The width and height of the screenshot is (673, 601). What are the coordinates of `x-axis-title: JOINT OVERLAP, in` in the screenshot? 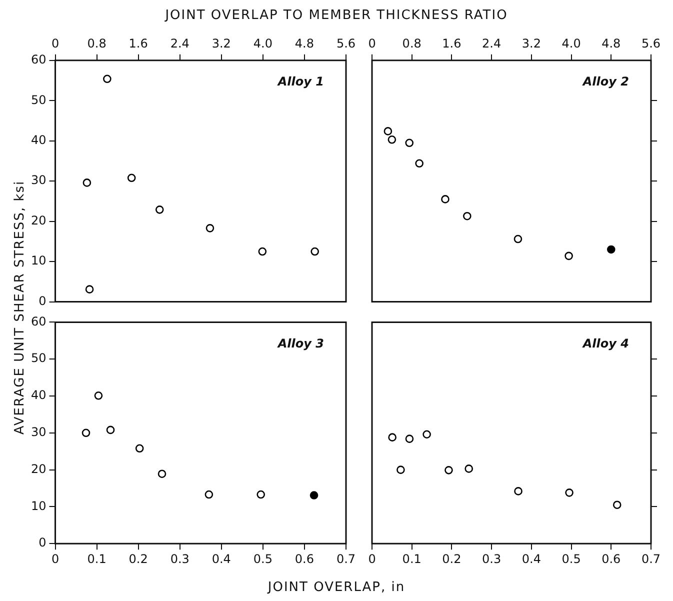 It's located at (336, 587).